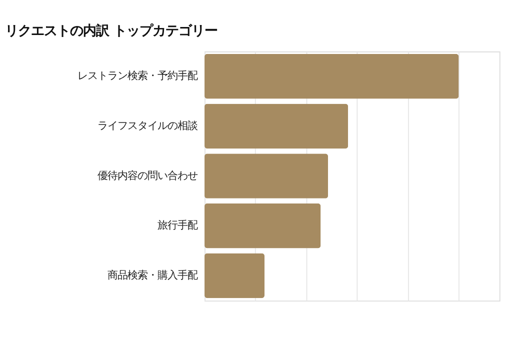 This screenshot has height=346, width=507. I want to click on y-tick-label: 商品検索・購入手配, so click(152, 276).